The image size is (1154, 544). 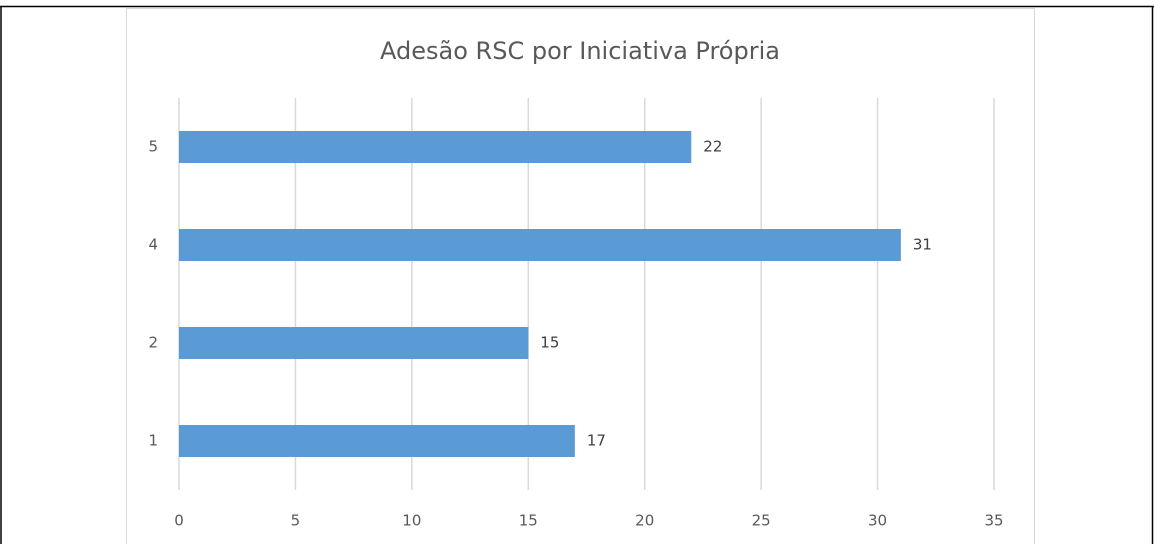 What do you see at coordinates (761, 521) in the screenshot?
I see `x-tick-label: 25` at bounding box center [761, 521].